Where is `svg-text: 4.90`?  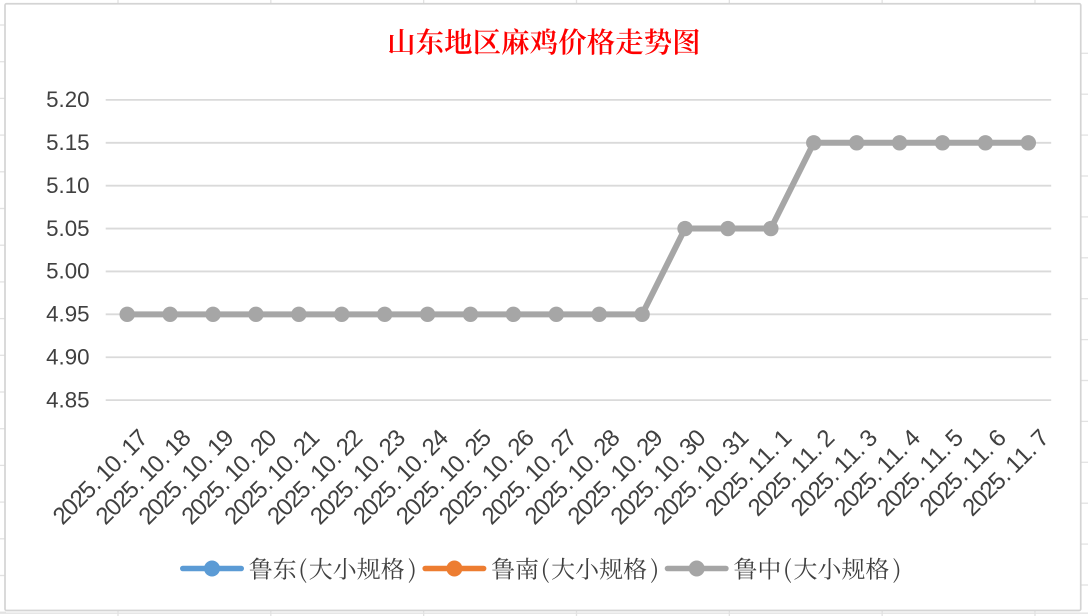
svg-text: 4.90 is located at coordinates (67, 357).